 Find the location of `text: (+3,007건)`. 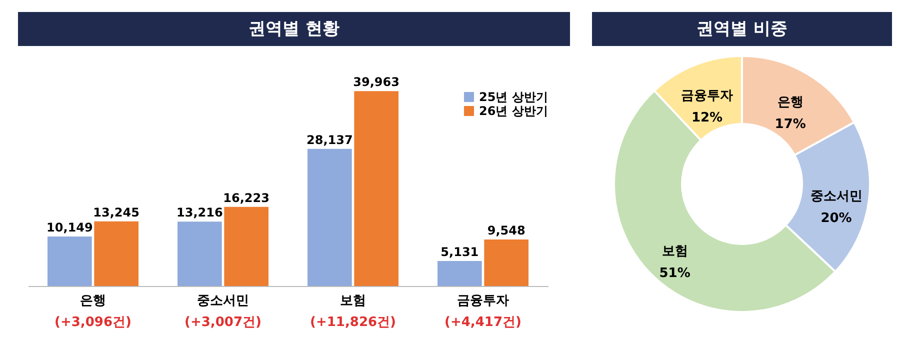

text: (+3,007건) is located at coordinates (223, 322).